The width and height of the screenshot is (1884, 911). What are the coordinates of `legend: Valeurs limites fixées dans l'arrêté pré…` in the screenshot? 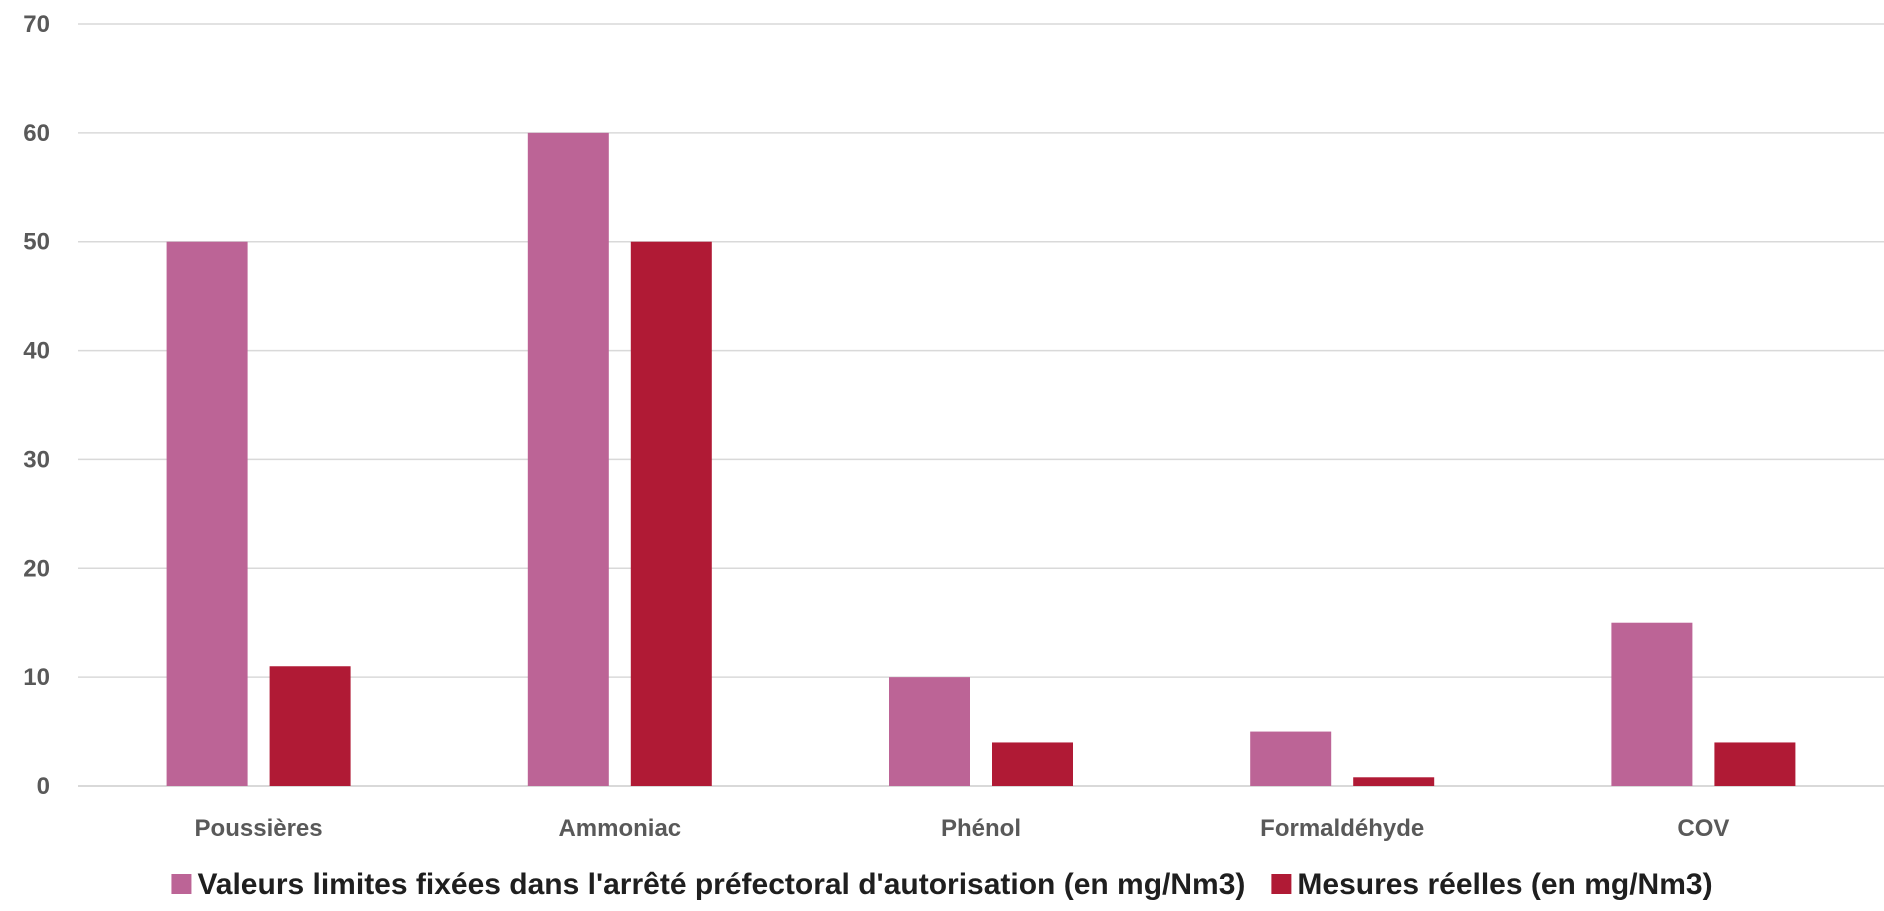 It's located at (942, 884).